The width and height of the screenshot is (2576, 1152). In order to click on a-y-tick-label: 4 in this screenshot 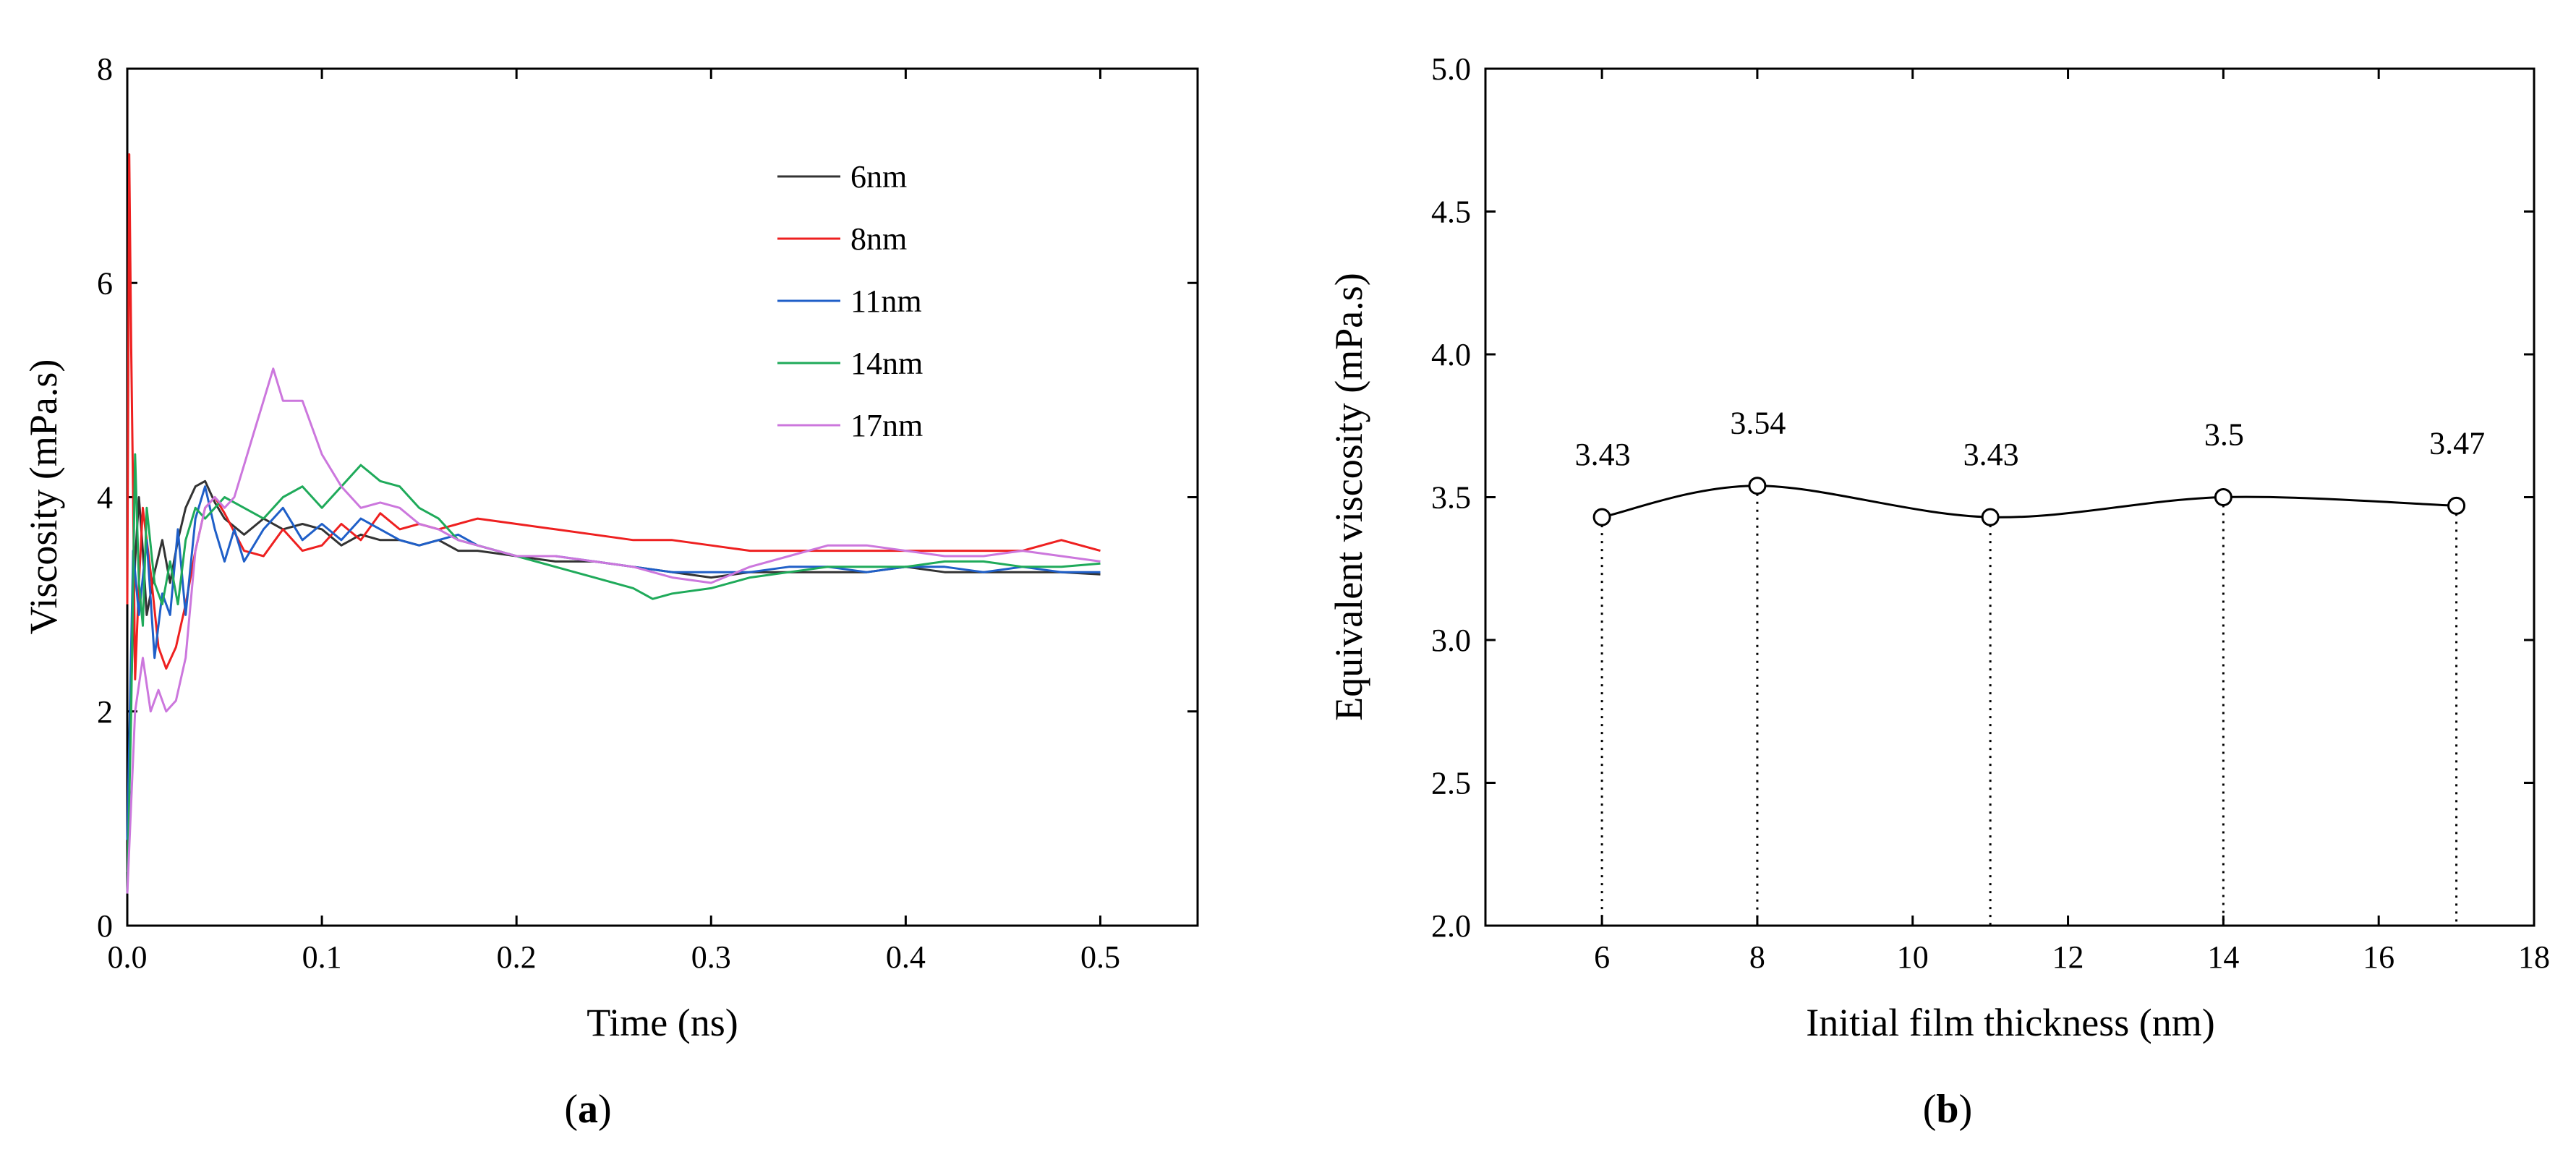, I will do `click(105, 498)`.